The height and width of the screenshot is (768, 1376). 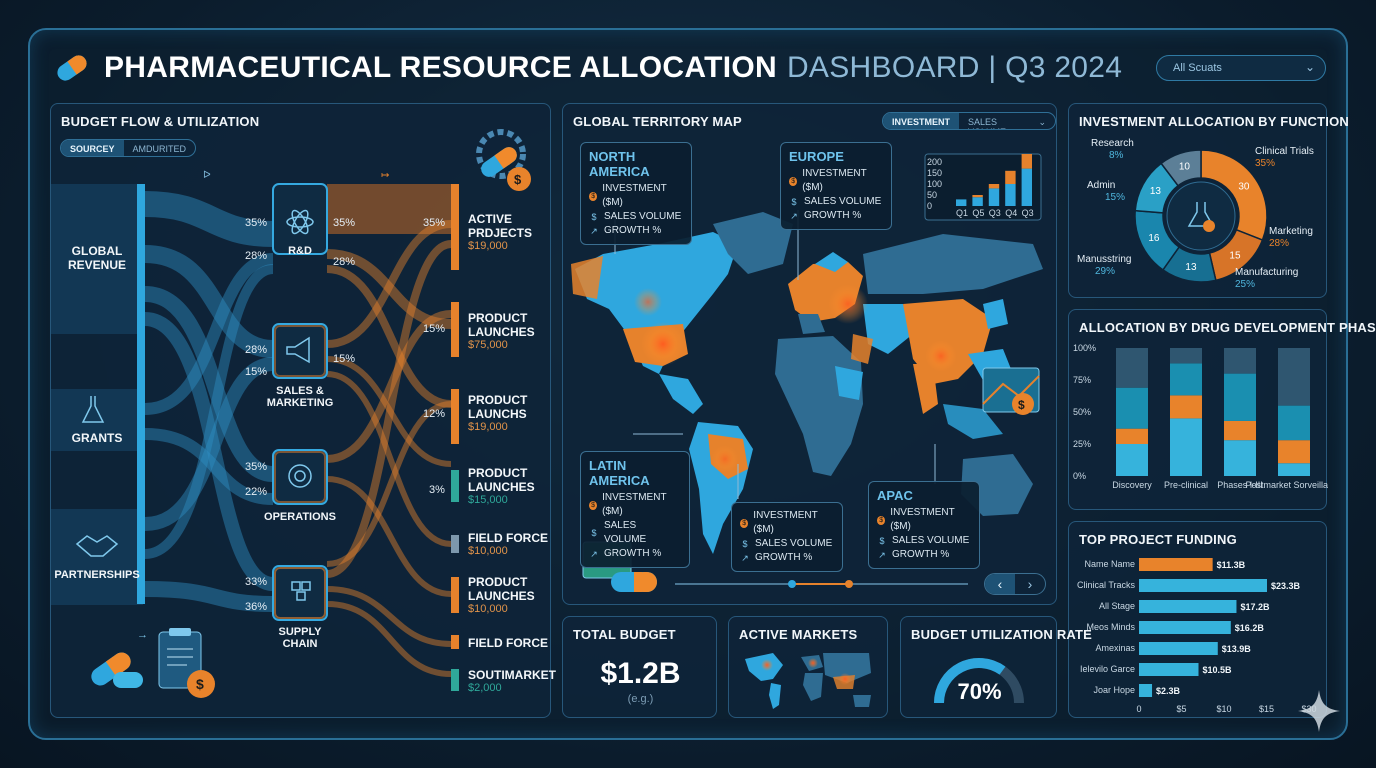 What do you see at coordinates (256, 492) in the screenshot?
I see `pct-label: 22%` at bounding box center [256, 492].